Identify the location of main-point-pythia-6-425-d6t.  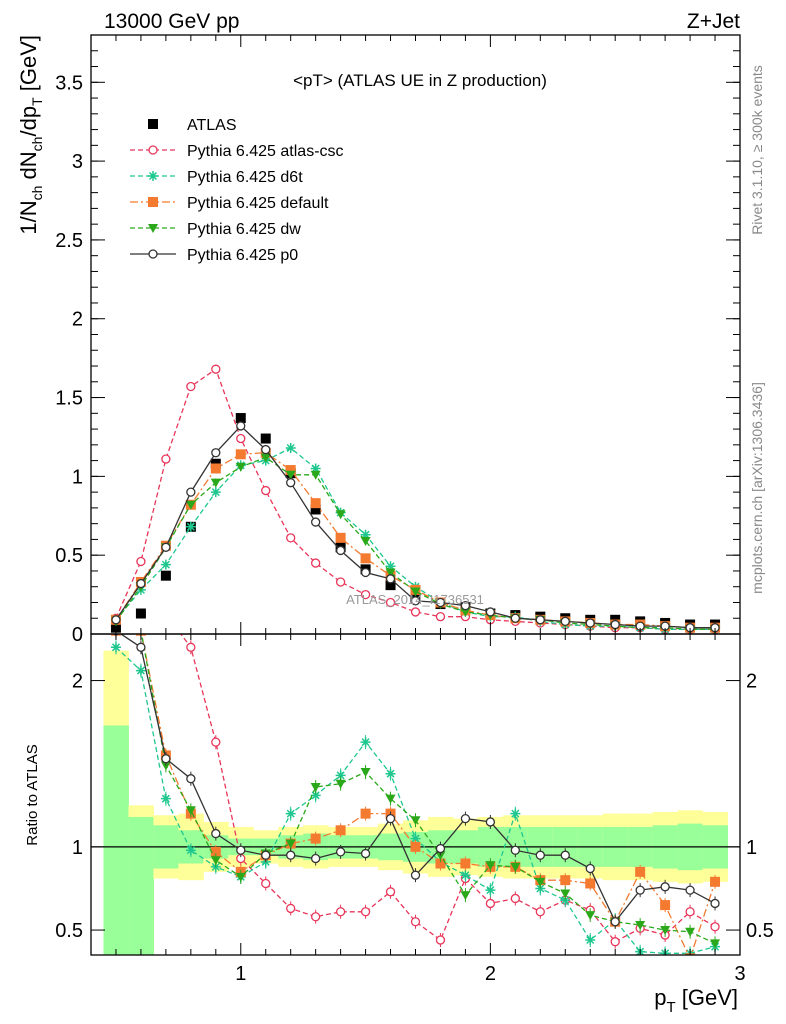
(390, 566).